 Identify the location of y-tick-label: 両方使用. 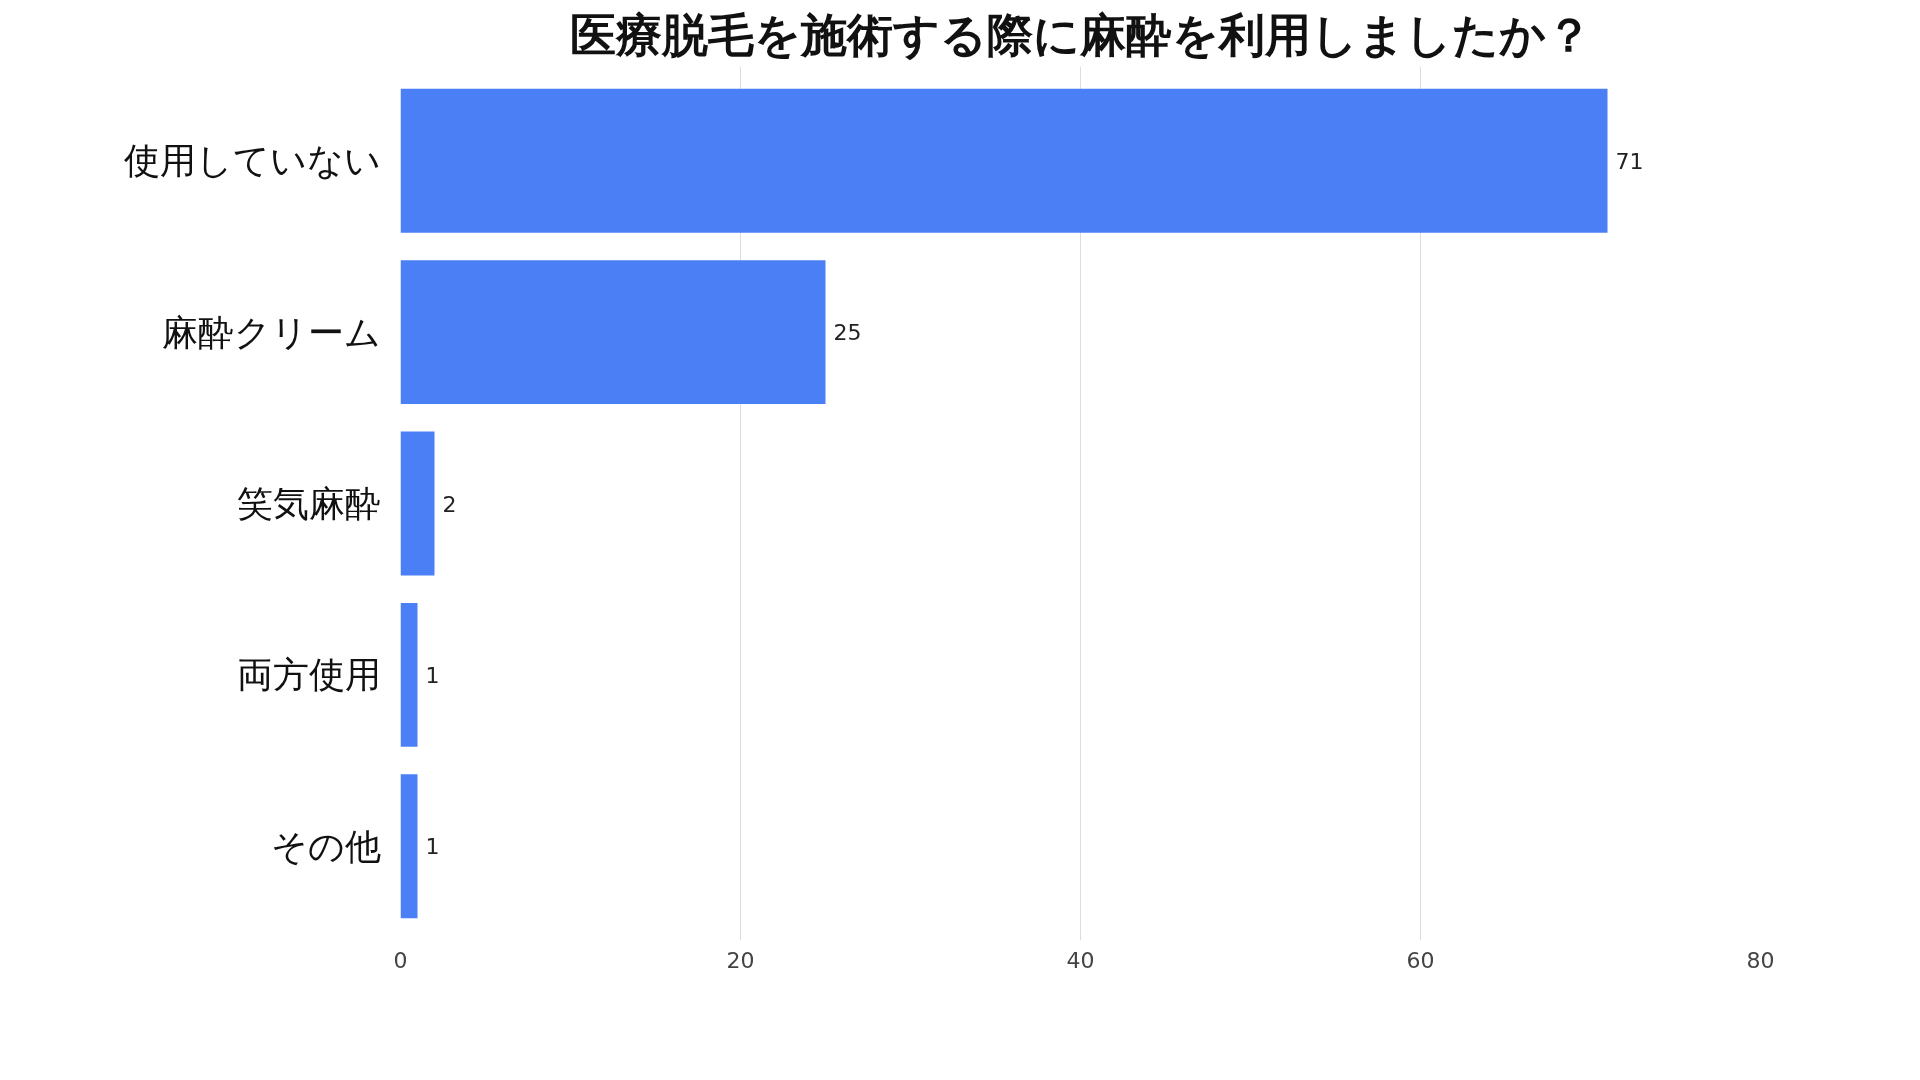
(308, 675).